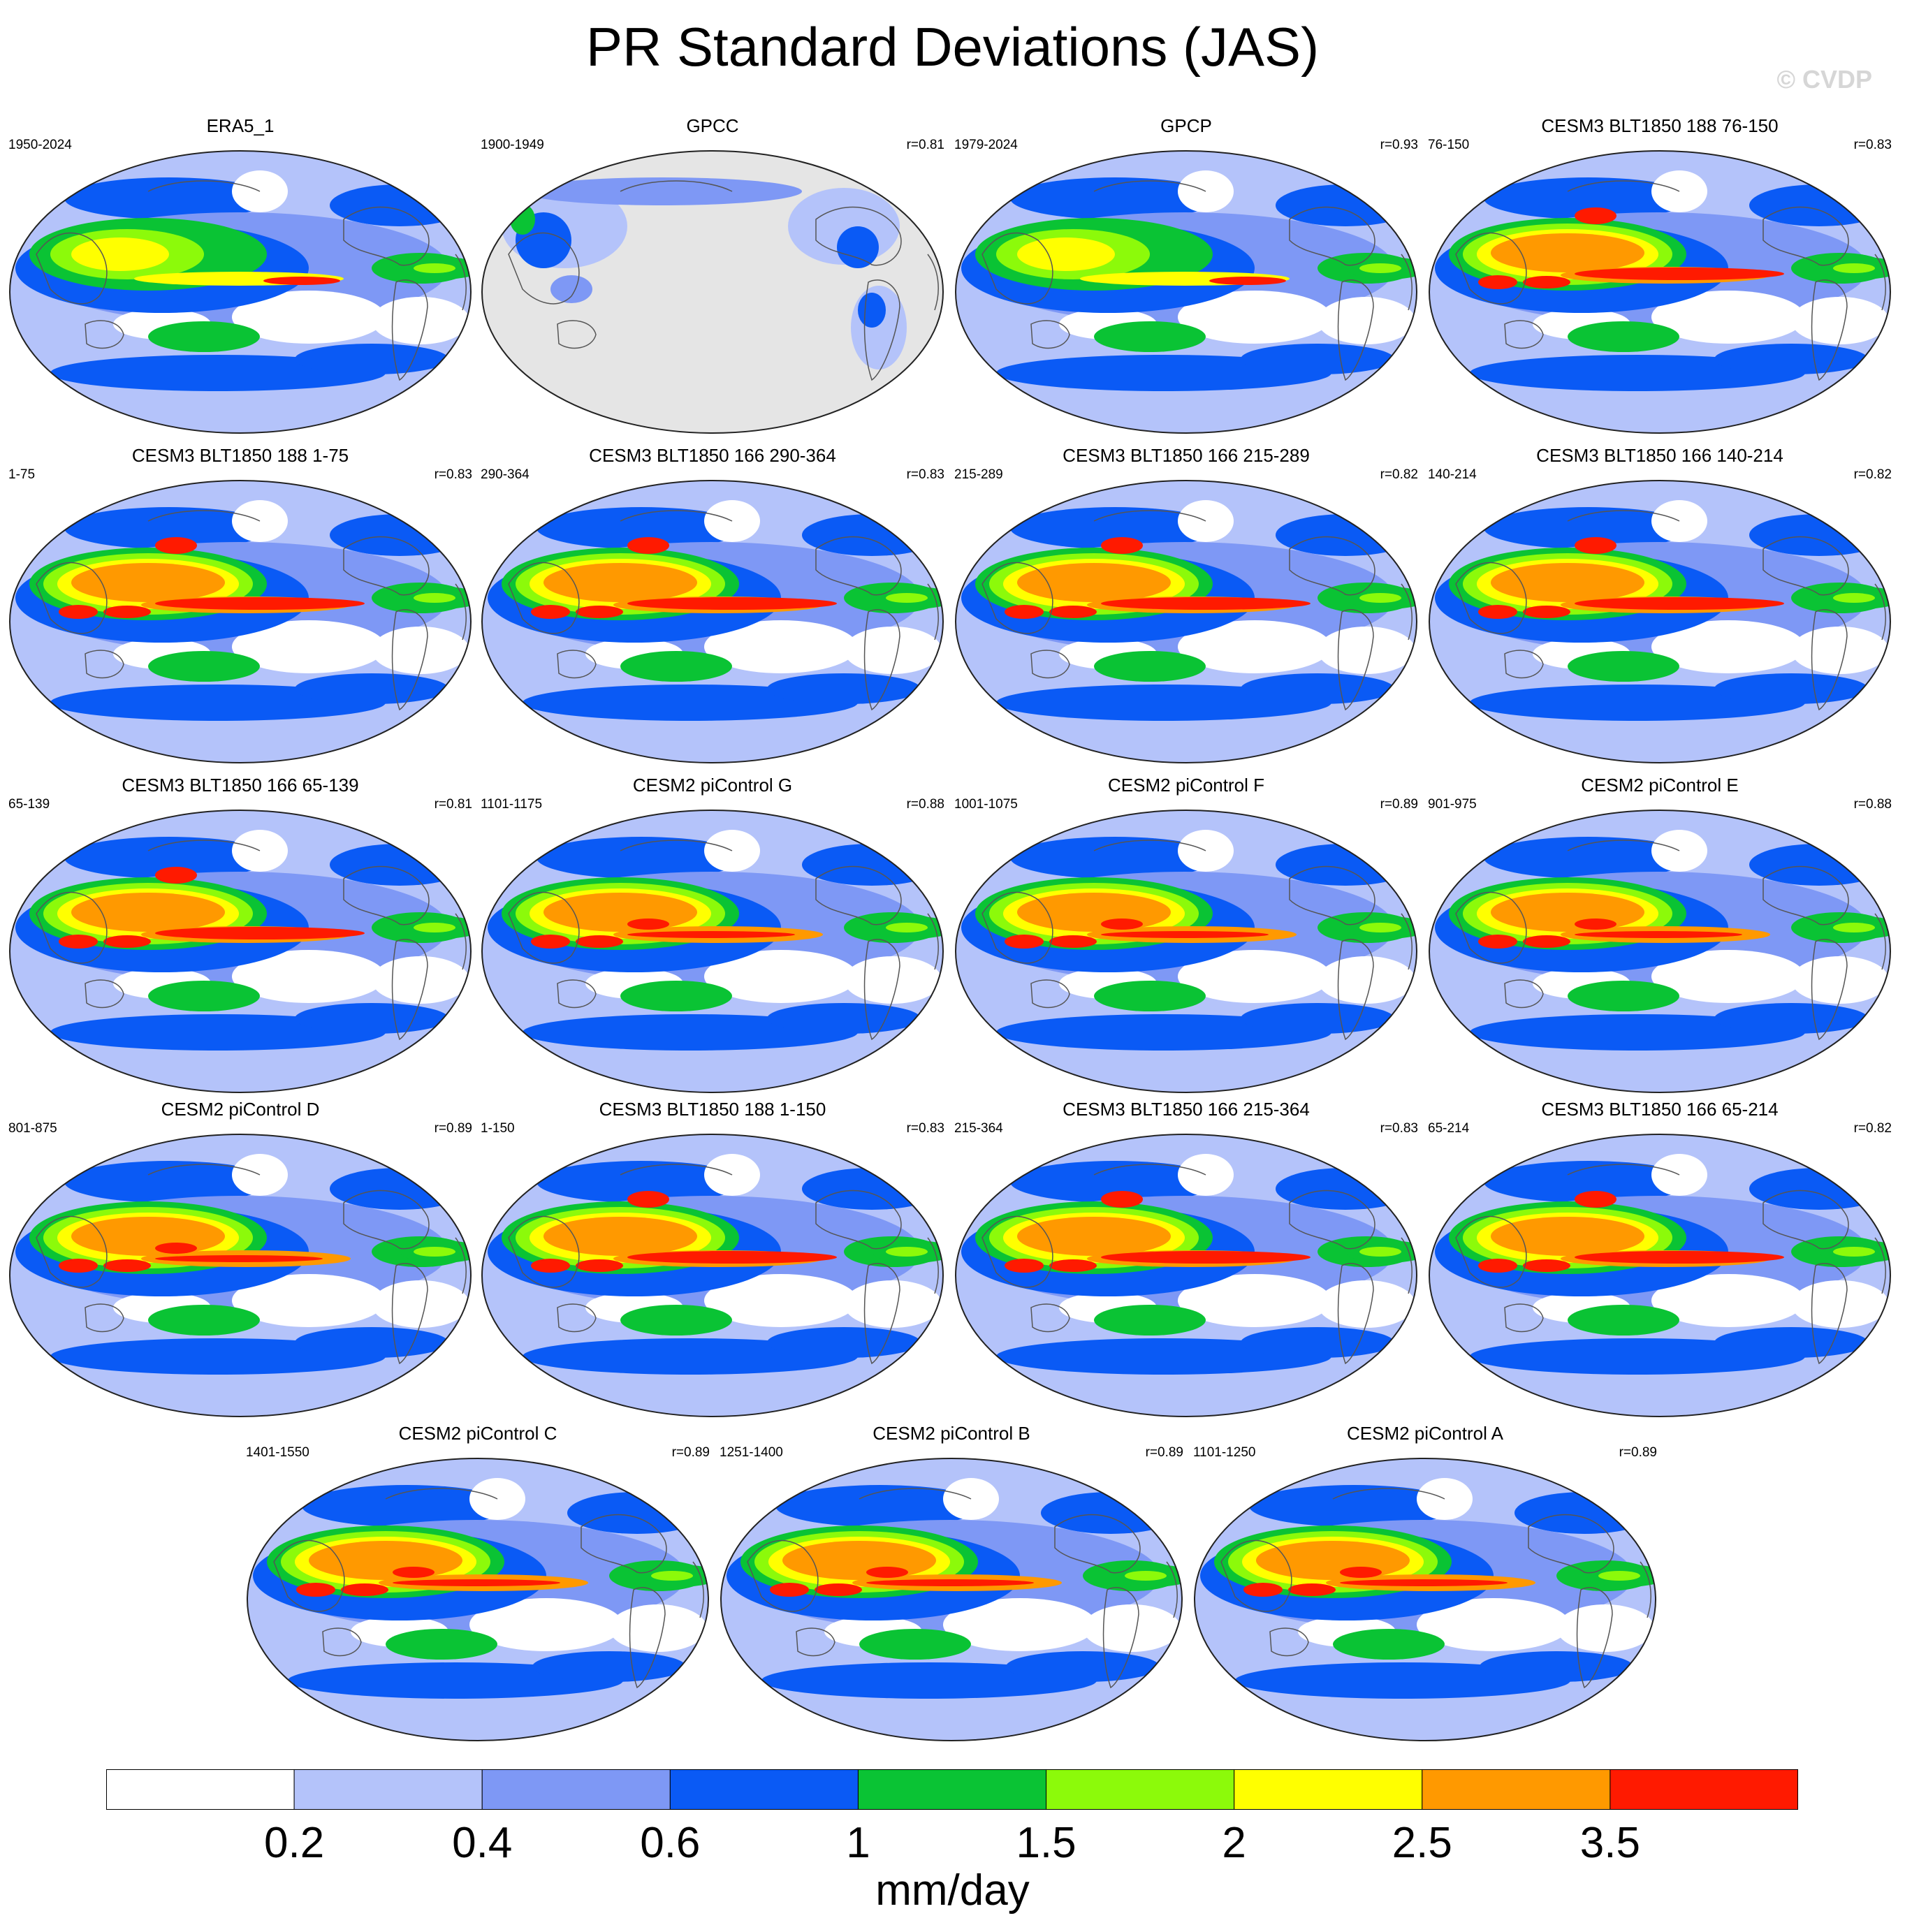 This screenshot has width=1905, height=1932. I want to click on map-panel: CESM2 piControl B 1251-1400 r=0.89, so click(952, 1582).